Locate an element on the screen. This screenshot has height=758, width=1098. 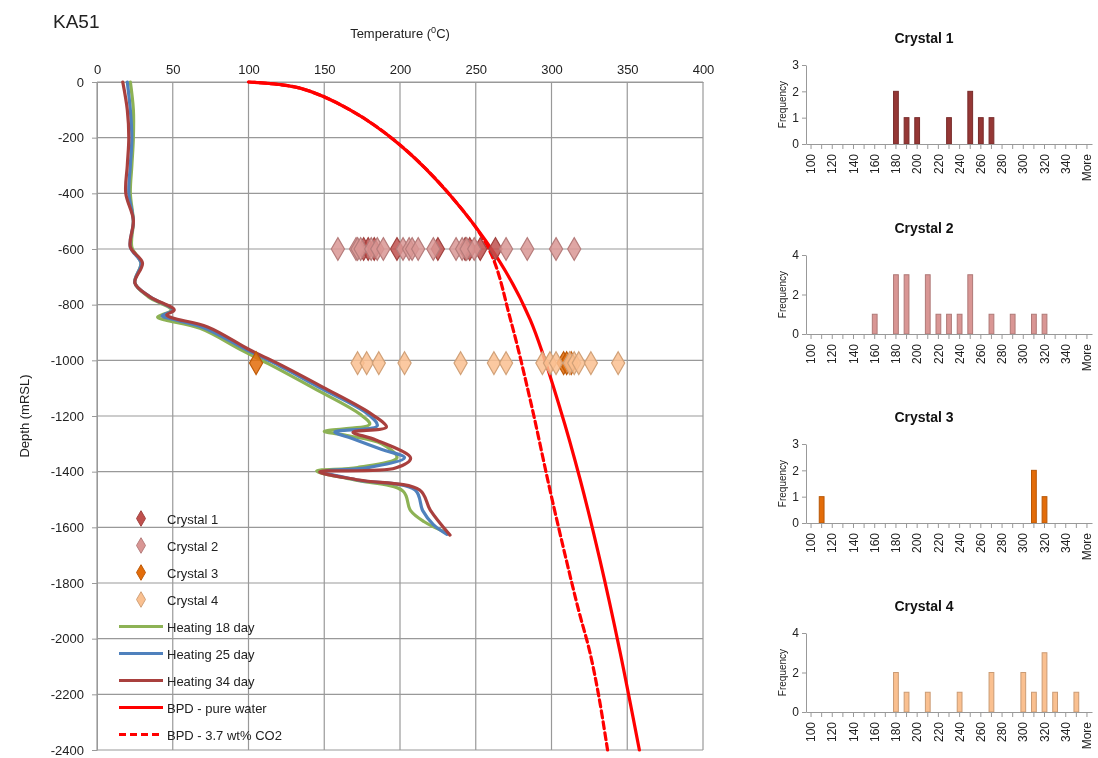
legend-label: Crystal 2 is located at coordinates (193, 546).